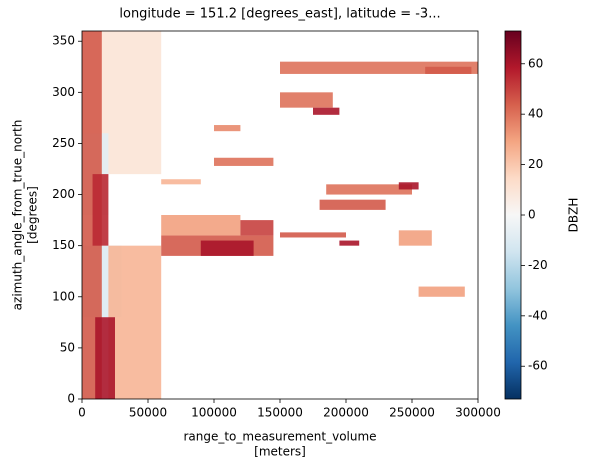 This screenshot has width=590, height=469. I want to click on y-tick-label: 50, so click(67, 347).